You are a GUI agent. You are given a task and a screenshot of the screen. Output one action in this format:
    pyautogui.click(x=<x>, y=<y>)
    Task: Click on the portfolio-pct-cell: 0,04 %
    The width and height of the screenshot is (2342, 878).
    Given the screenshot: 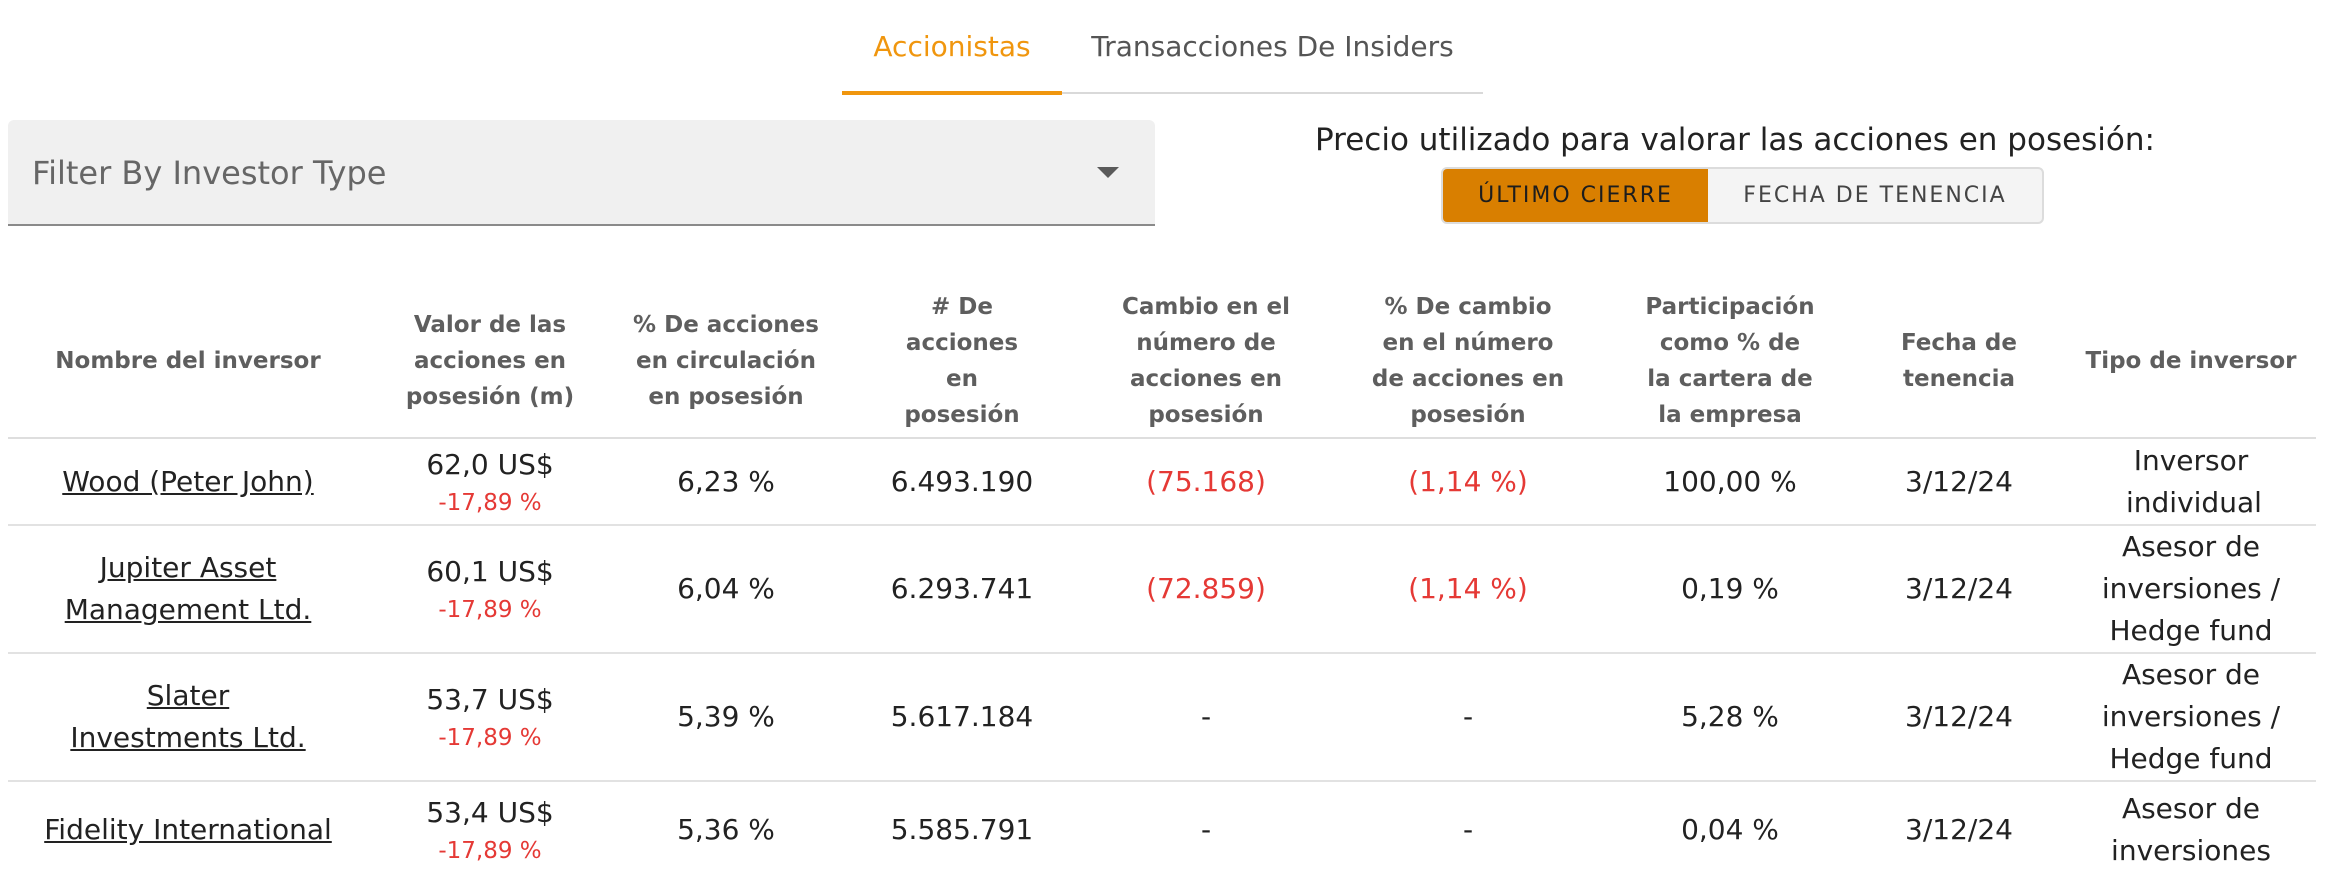 What is the action you would take?
    pyautogui.click(x=1730, y=829)
    